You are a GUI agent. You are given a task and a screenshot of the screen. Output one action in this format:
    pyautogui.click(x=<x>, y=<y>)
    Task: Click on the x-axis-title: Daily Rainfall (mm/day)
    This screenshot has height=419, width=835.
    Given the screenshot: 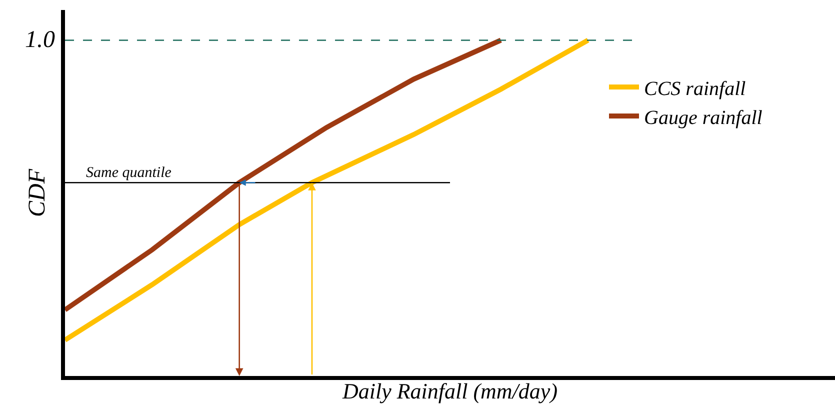 What is the action you would take?
    pyautogui.click(x=449, y=391)
    